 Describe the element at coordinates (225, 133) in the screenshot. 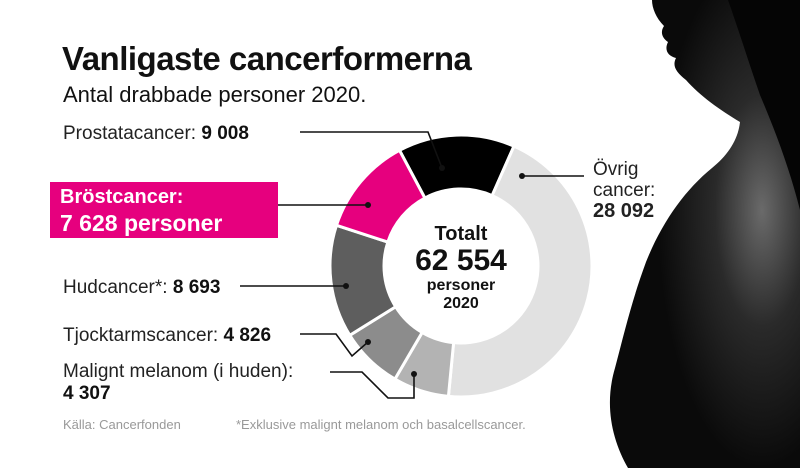

I see `label-prostata-value: 9 008` at that location.